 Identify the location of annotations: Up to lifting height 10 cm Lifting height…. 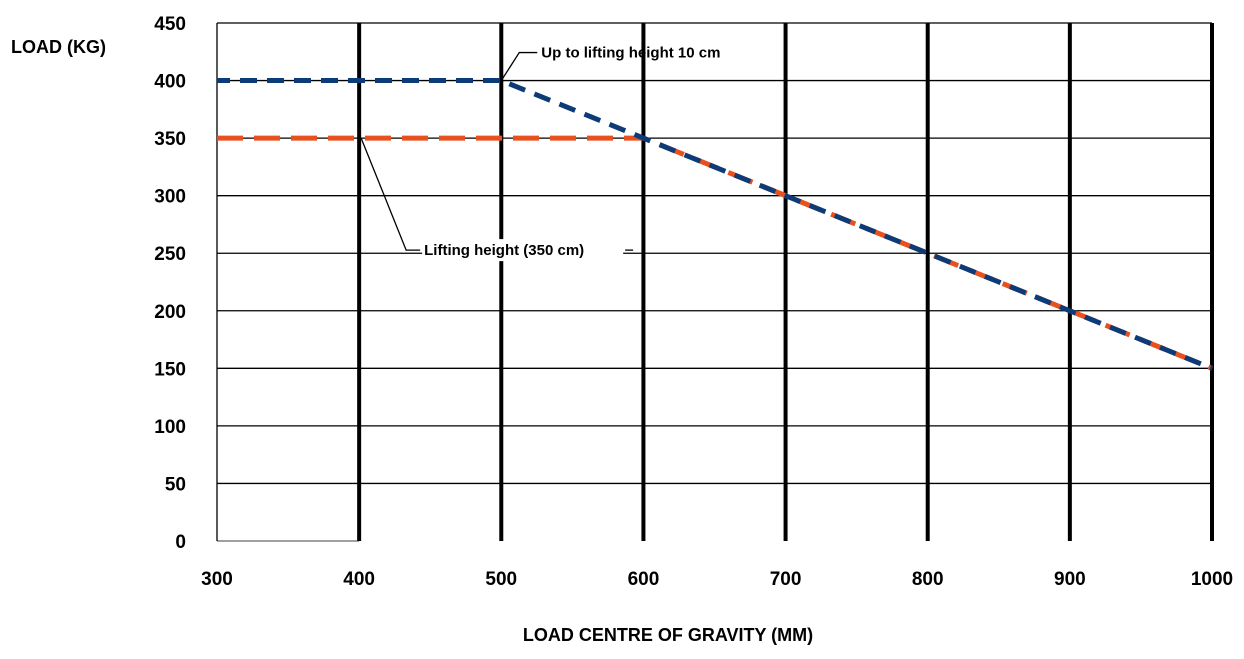
(540, 153).